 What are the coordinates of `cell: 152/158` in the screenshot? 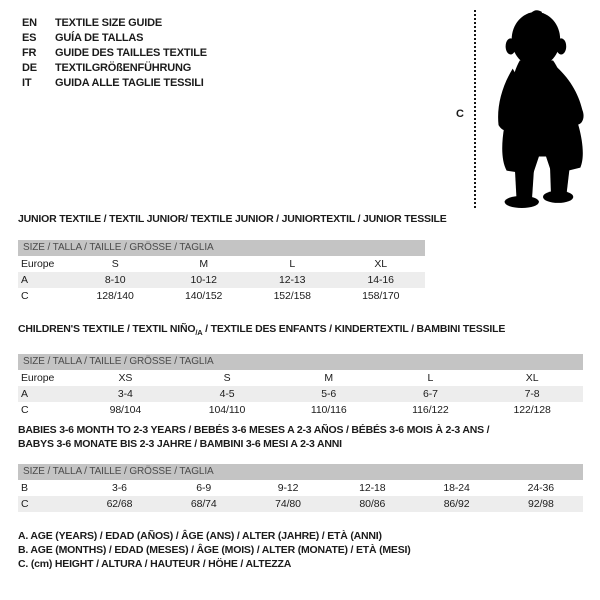 It's located at (292, 296).